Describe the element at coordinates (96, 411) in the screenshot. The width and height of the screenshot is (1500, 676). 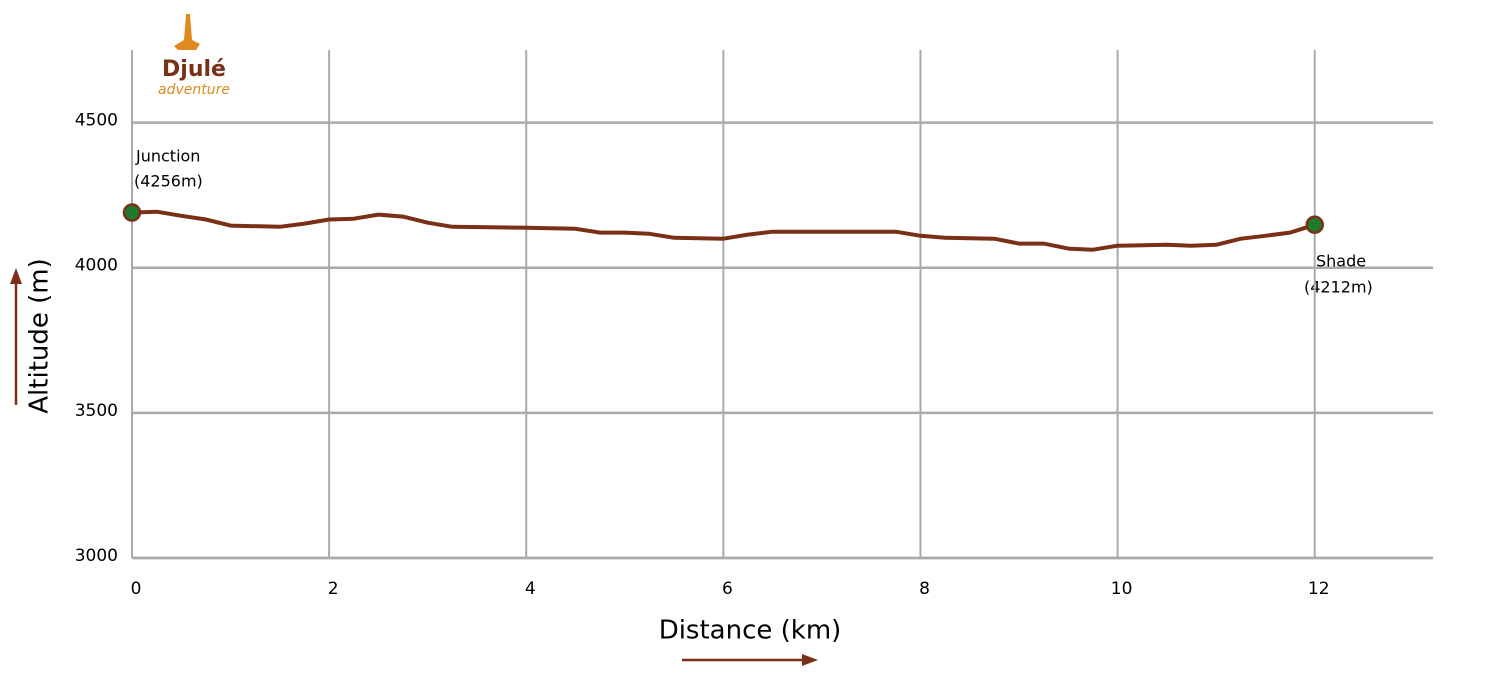
I see `y-tick-label: 3500` at that location.